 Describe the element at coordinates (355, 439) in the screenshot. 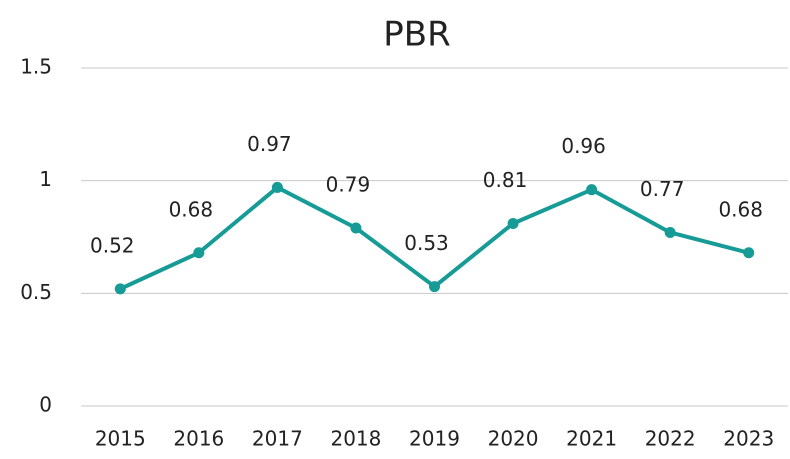

I see `x-tick-label: 2018` at that location.